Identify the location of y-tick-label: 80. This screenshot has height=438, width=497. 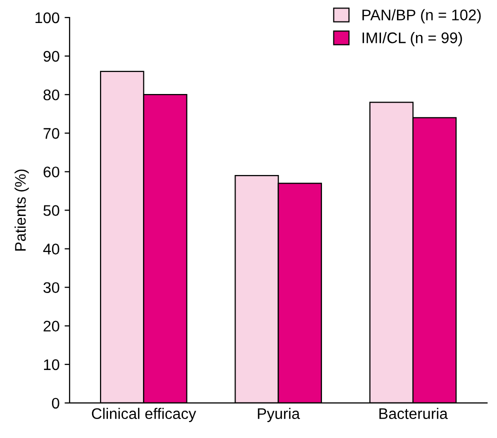
(52, 94).